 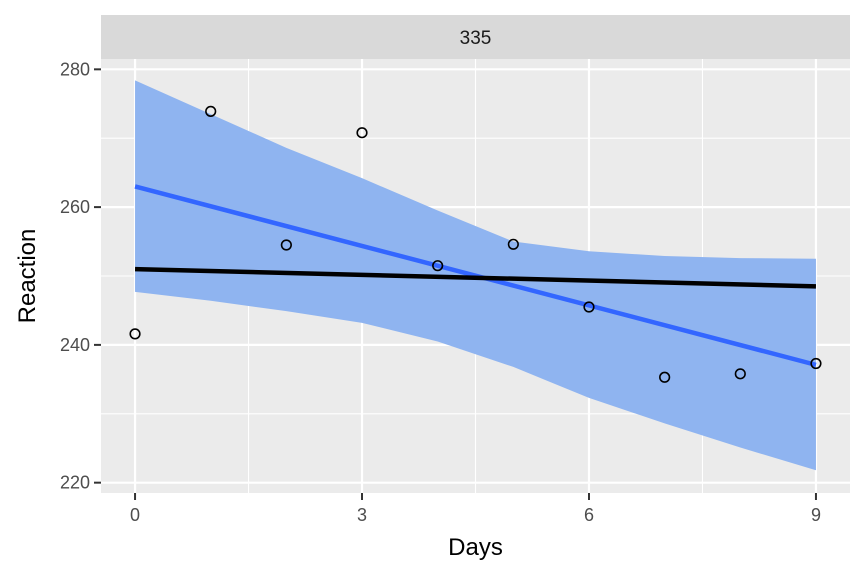 What do you see at coordinates (475, 547) in the screenshot?
I see `x-axis-title: Days` at bounding box center [475, 547].